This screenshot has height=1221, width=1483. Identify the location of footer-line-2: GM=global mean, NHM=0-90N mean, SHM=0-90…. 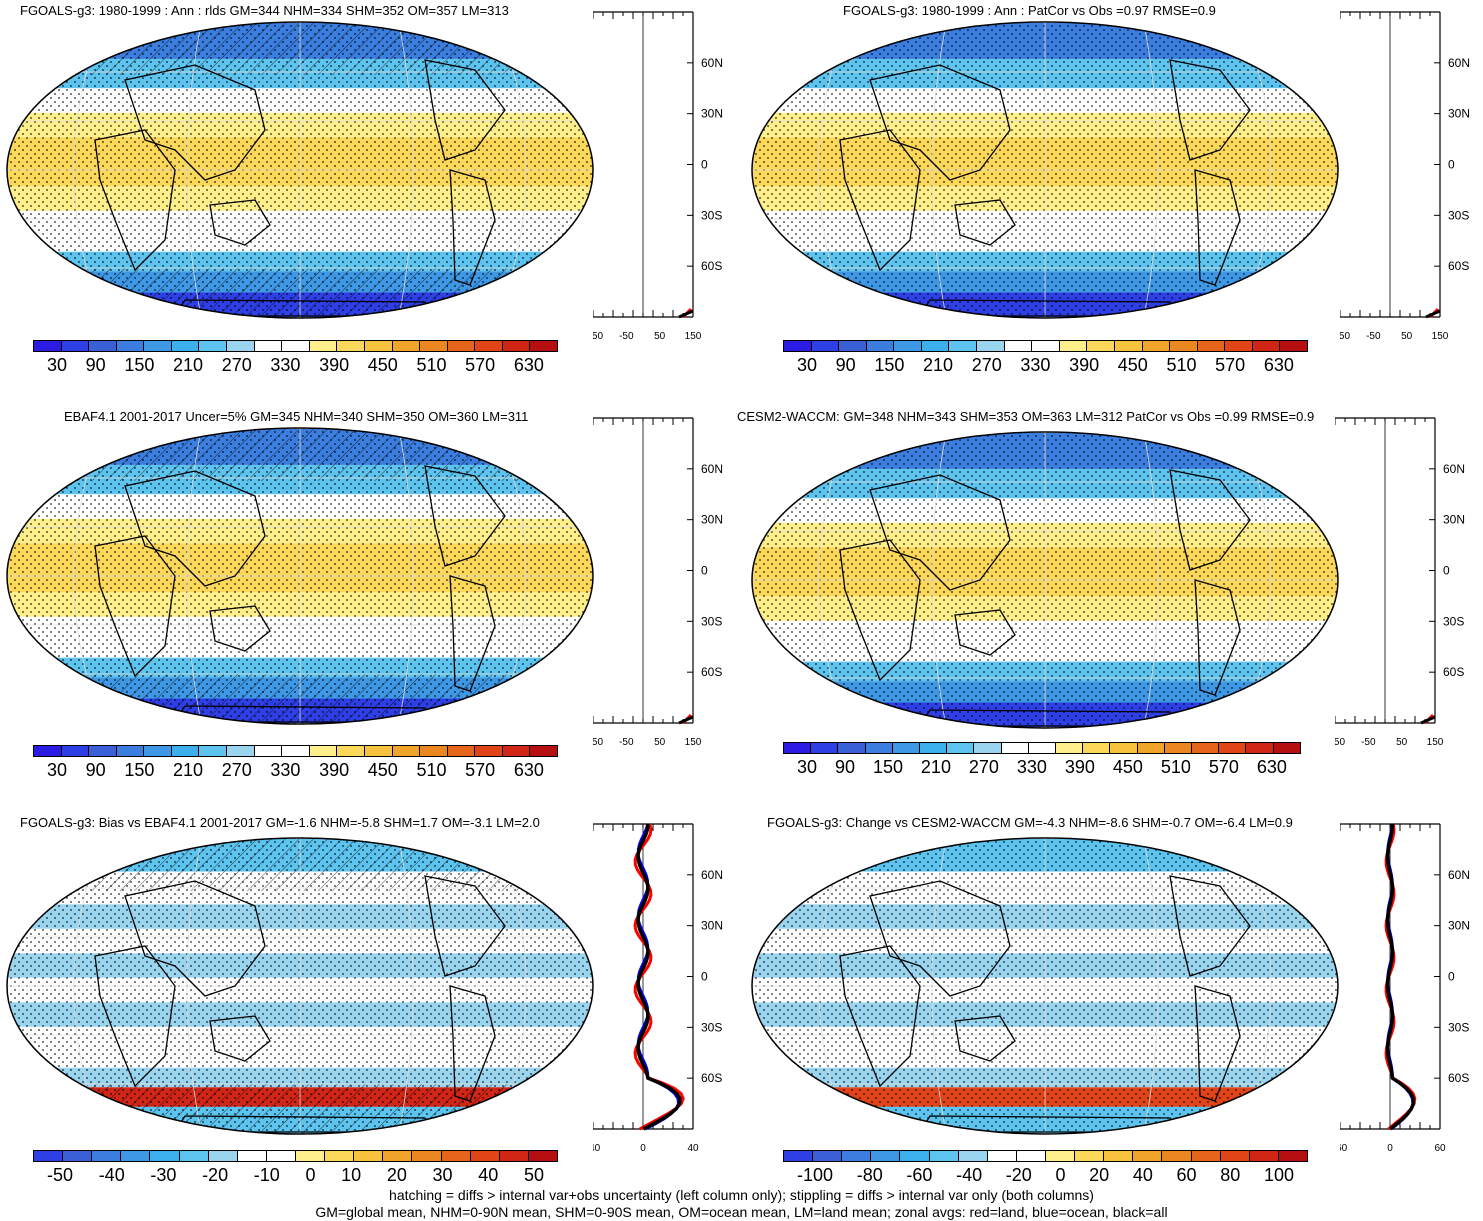
(741, 1212).